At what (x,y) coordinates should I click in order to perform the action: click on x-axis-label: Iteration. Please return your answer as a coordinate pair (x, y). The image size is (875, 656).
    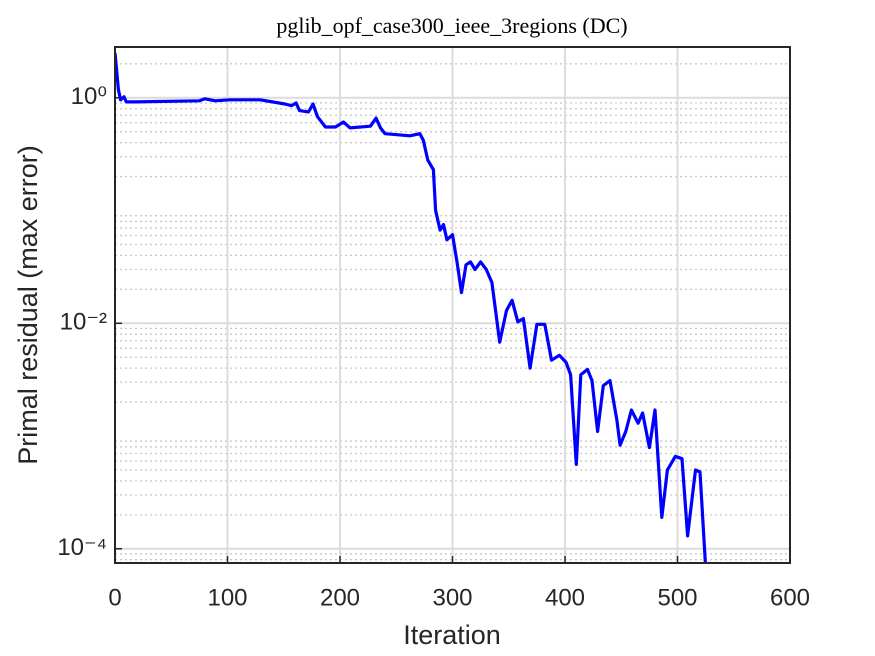
    Looking at the image, I should click on (452, 635).